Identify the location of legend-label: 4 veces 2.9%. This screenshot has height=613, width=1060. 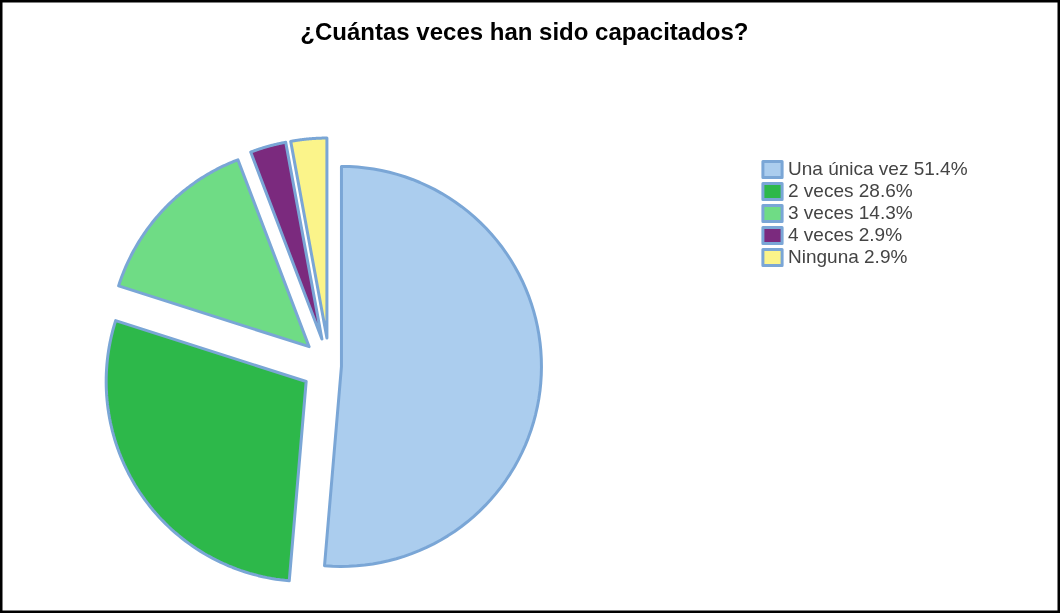
(845, 235).